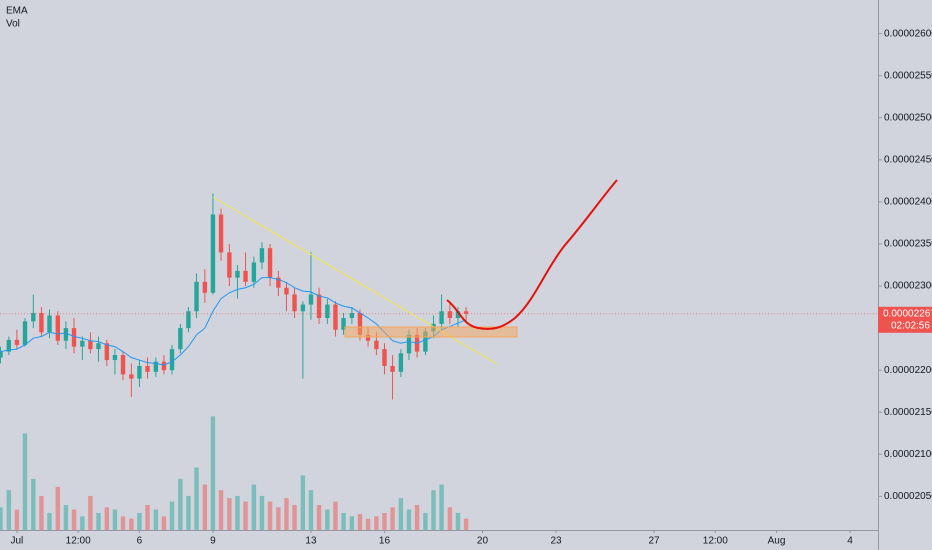 The height and width of the screenshot is (550, 932). What do you see at coordinates (908, 412) in the screenshot?
I see `y-tick-label: 0.00002150` at bounding box center [908, 412].